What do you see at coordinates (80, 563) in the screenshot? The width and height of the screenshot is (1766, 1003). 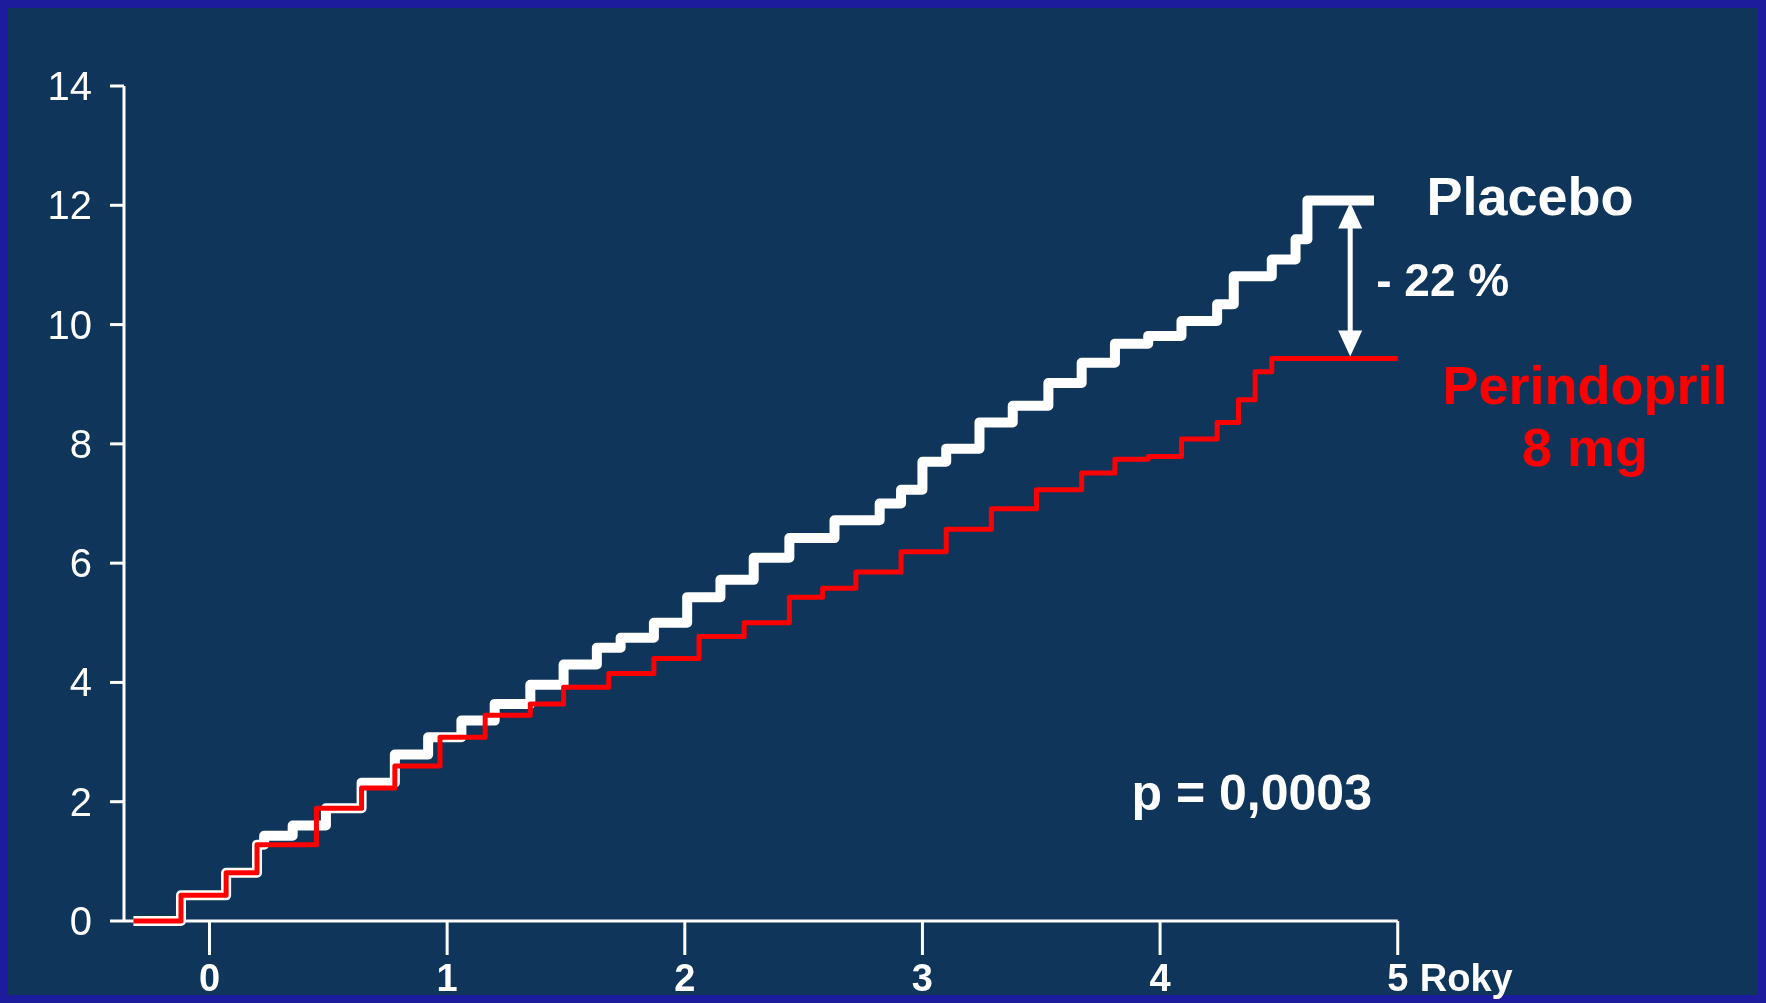 I see `y-tick-label: 6` at bounding box center [80, 563].